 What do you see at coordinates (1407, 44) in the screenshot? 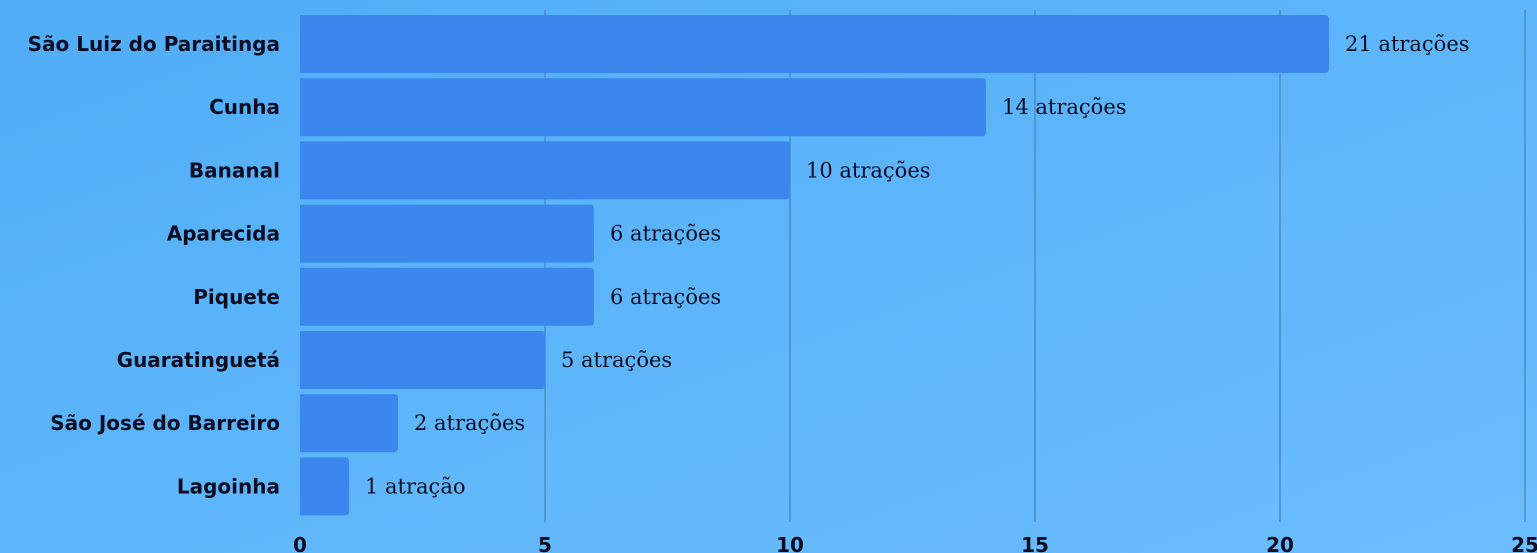
I see `data-label-0: 21 atrações` at bounding box center [1407, 44].